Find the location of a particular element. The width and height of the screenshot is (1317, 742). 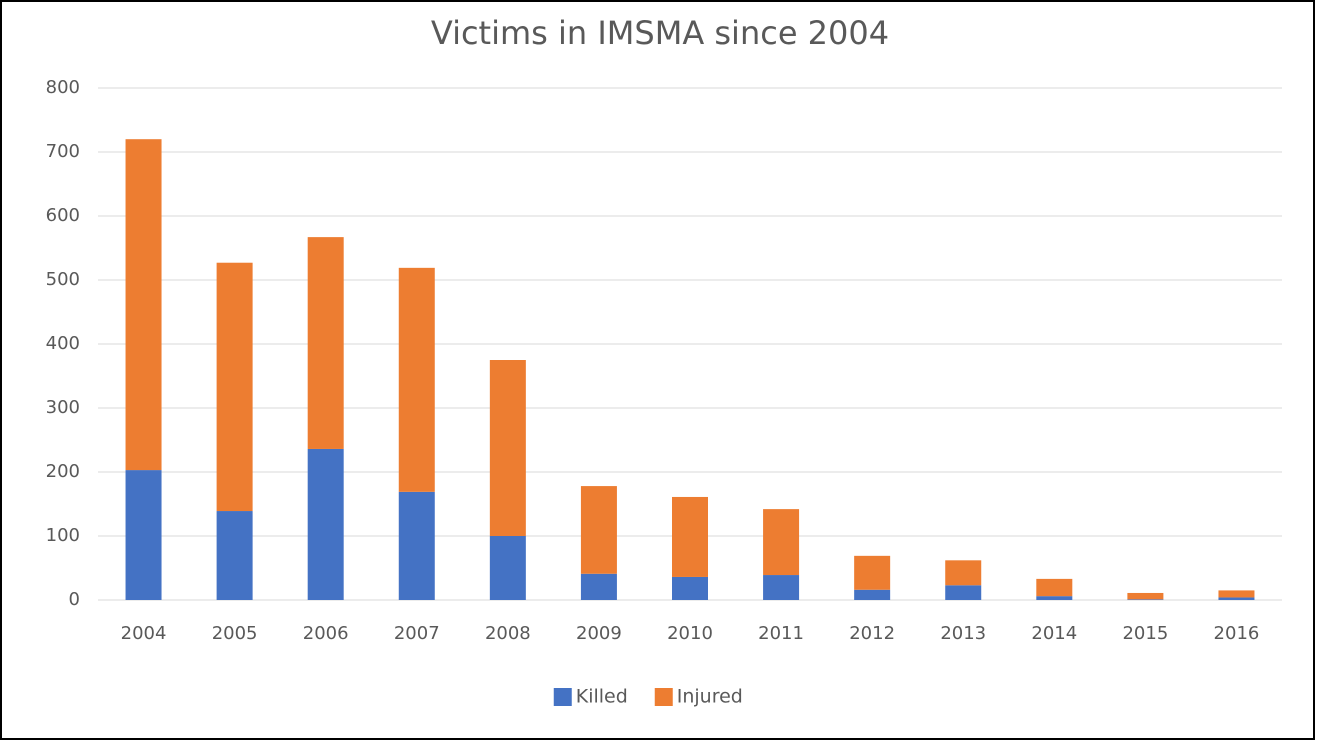

chart-title: Victims in IMSMA since 2004 is located at coordinates (660, 33).